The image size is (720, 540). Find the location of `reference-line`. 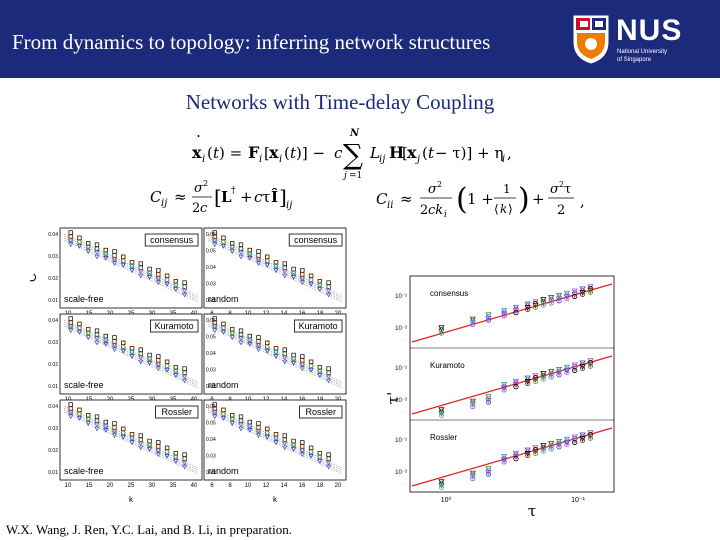

reference-line is located at coordinates (512, 313).